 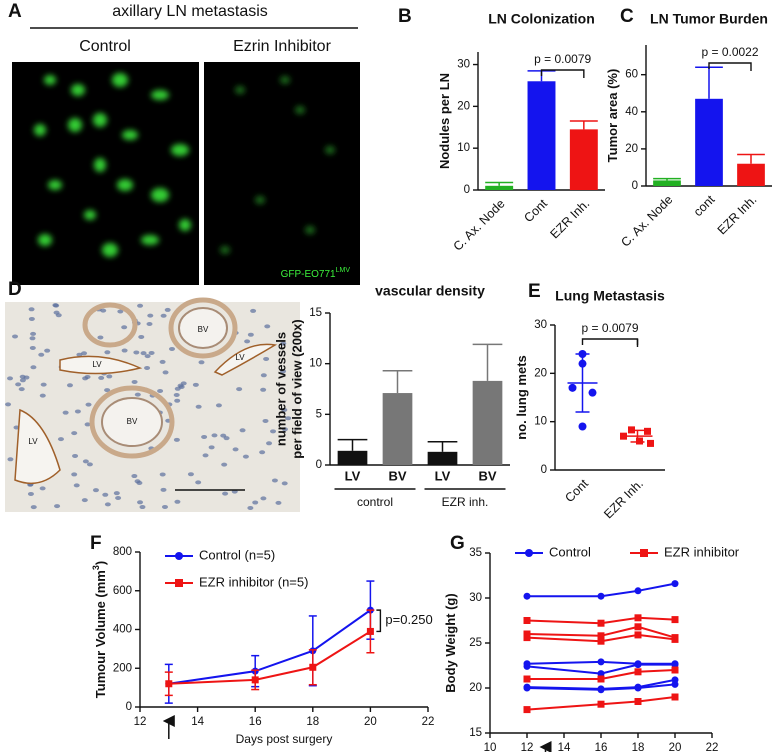 What do you see at coordinates (280, 389) in the screenshot?
I see `y-axis-label: number of vessels` at bounding box center [280, 389].